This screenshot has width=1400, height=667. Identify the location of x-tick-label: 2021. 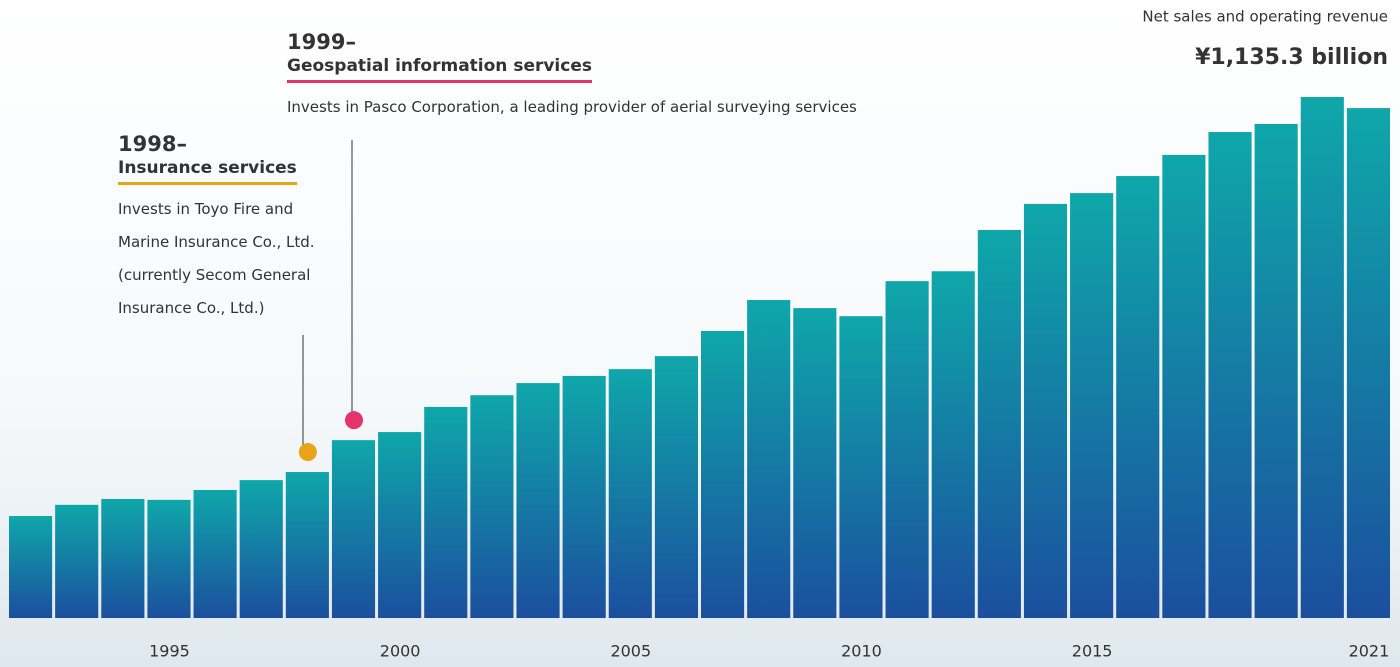
(1369, 651).